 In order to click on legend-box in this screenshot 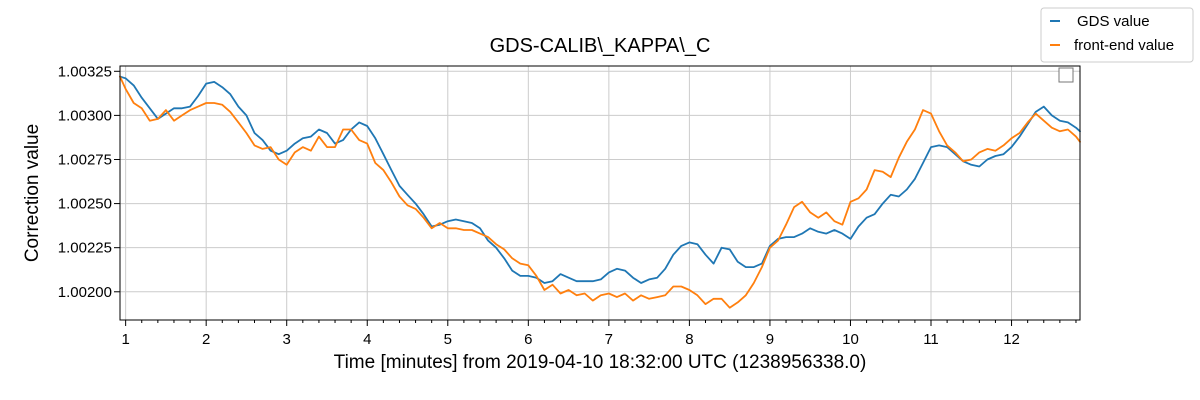, I will do `click(1117, 35)`.